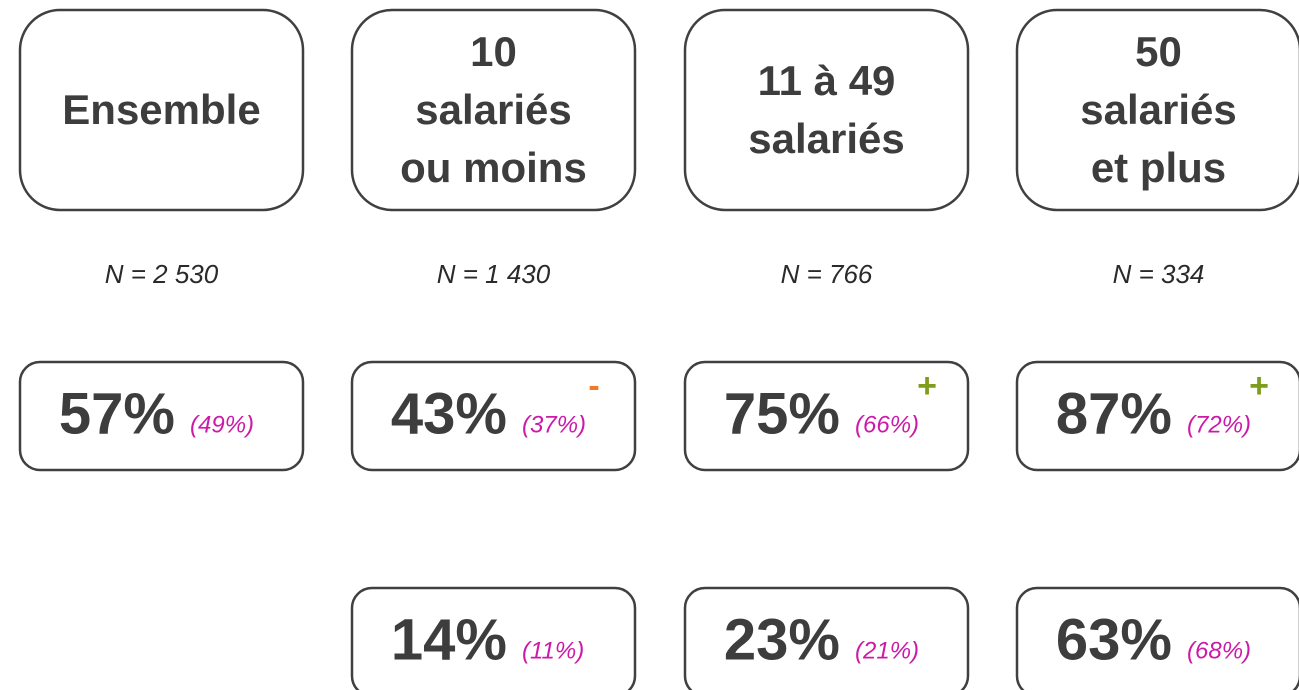 The width and height of the screenshot is (1299, 690). What do you see at coordinates (887, 424) in the screenshot?
I see `comparison-value: (66%)` at bounding box center [887, 424].